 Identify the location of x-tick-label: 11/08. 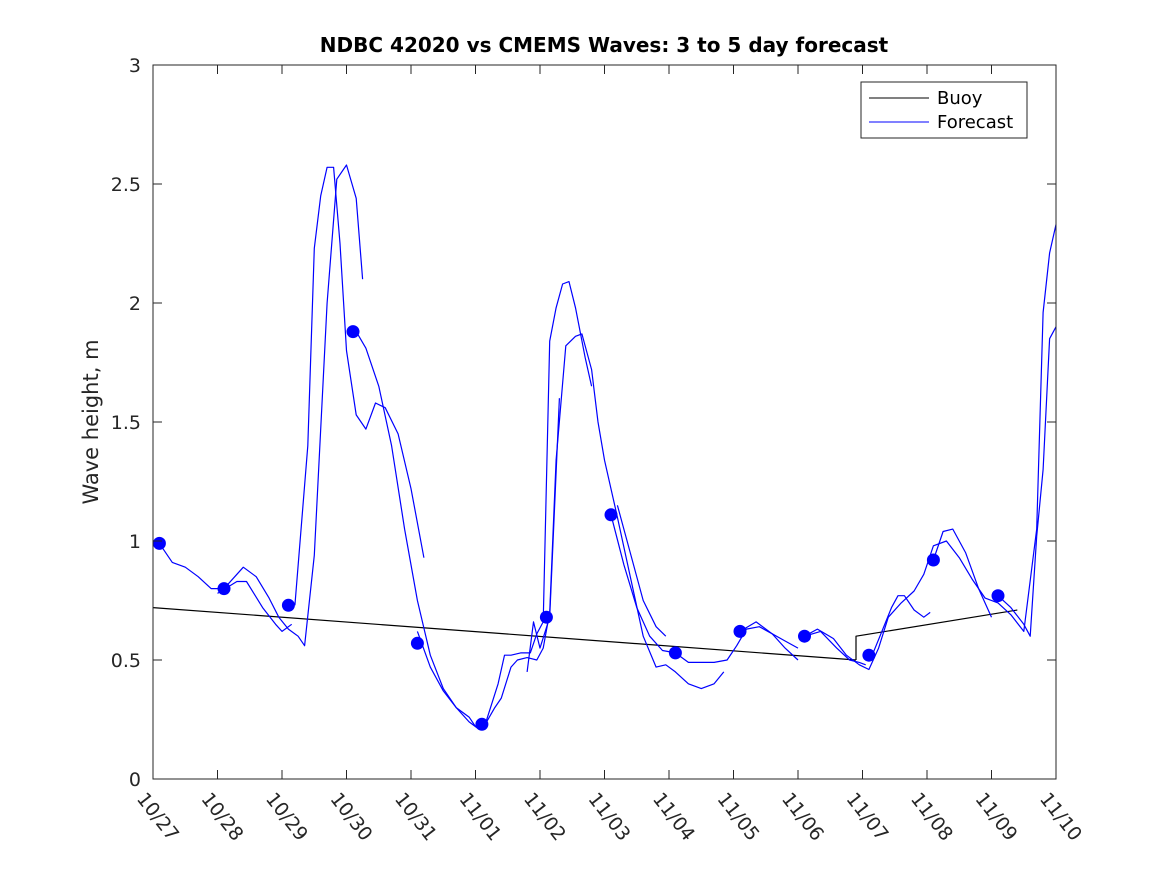
(931, 817).